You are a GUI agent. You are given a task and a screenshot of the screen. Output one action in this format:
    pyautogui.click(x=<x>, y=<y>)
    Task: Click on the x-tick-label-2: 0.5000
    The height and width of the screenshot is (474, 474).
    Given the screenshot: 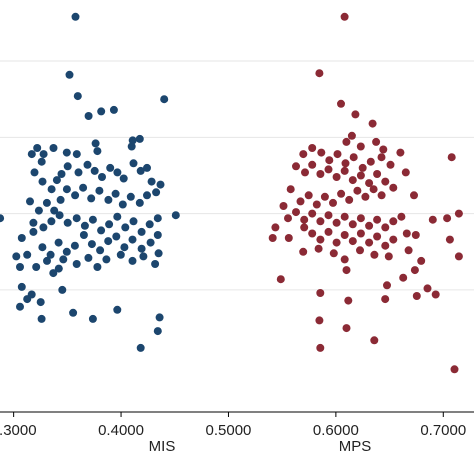 What is the action you would take?
    pyautogui.click(x=229, y=430)
    